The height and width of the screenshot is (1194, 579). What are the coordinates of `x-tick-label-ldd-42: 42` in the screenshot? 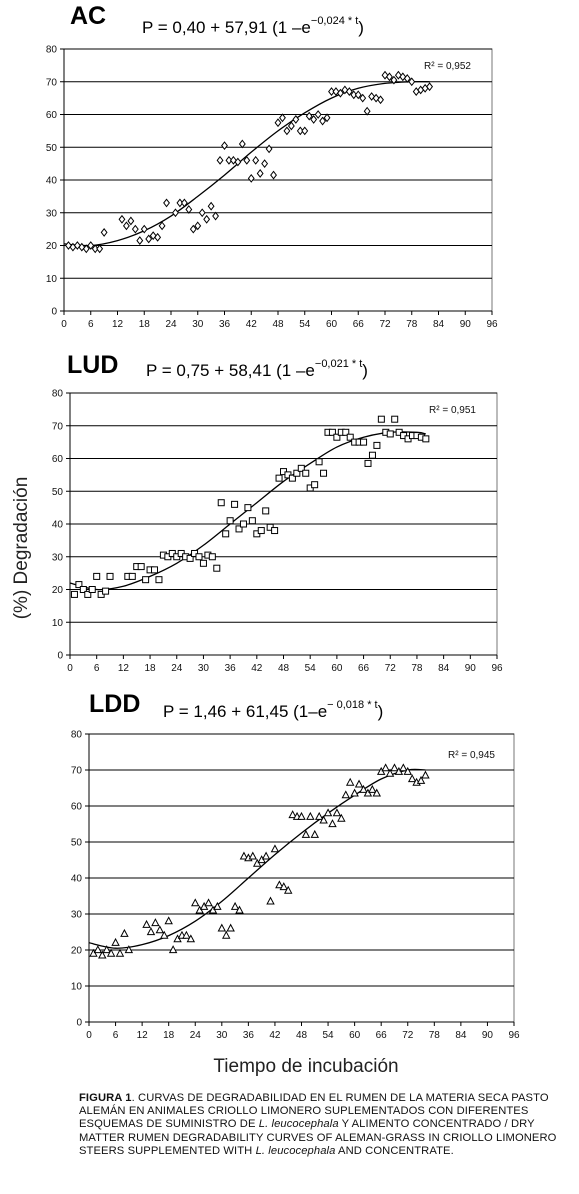 It's located at (275, 1035).